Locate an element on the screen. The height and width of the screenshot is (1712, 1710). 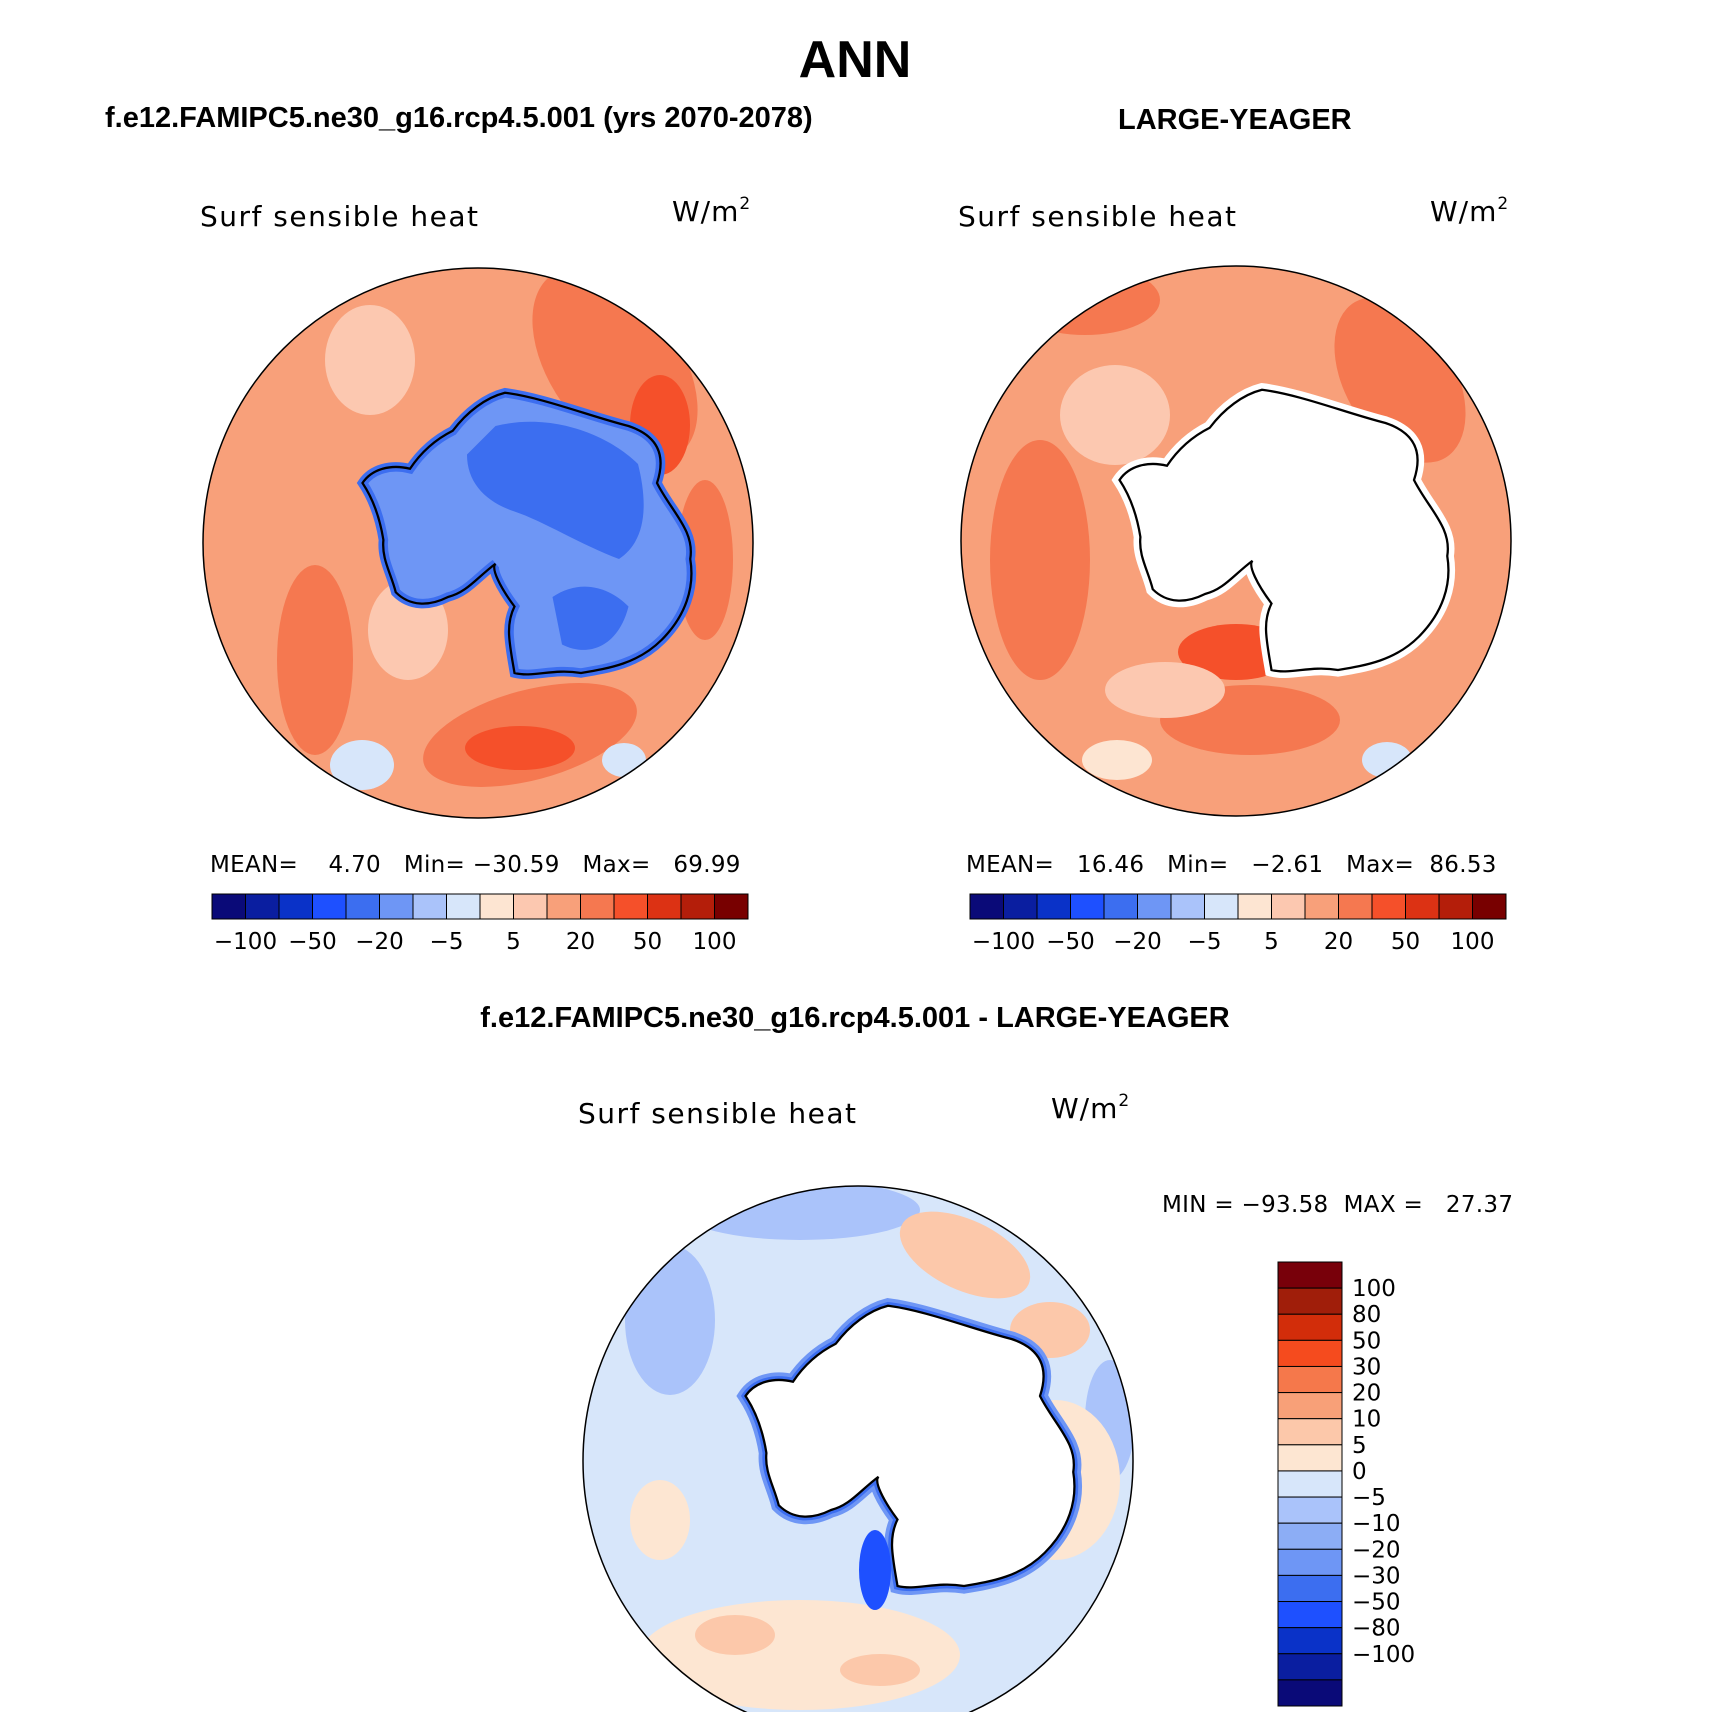
left-colorbar: −100 −50 −20 −5 5 20 50 100 is located at coordinates (480, 924).